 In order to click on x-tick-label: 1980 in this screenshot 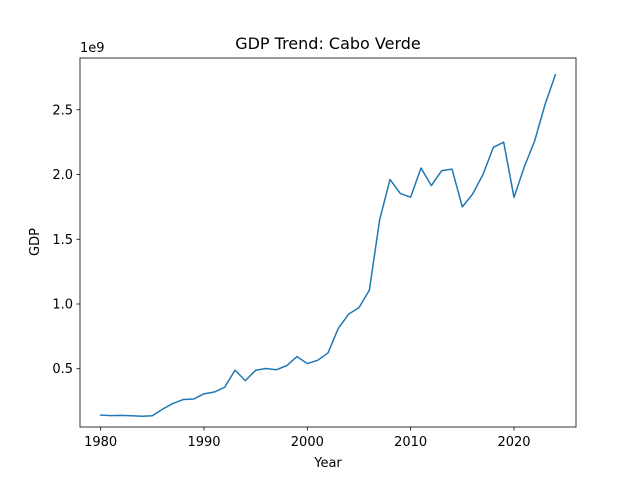, I will do `click(100, 442)`.